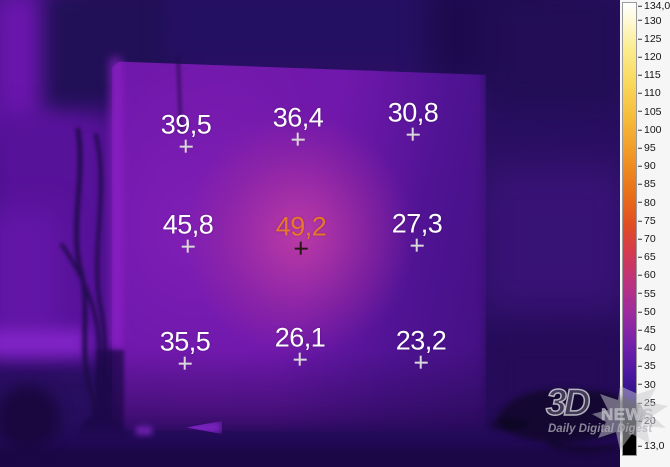 Image resolution: width=670 pixels, height=467 pixels. I want to click on tick-label: 40, so click(650, 347).